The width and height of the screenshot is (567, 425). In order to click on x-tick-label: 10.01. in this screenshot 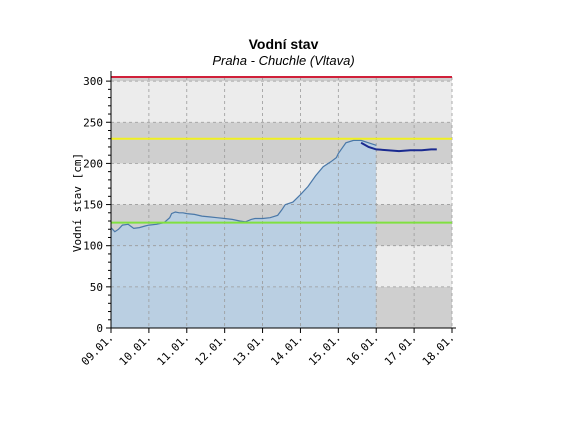, I will do `click(135, 349)`.